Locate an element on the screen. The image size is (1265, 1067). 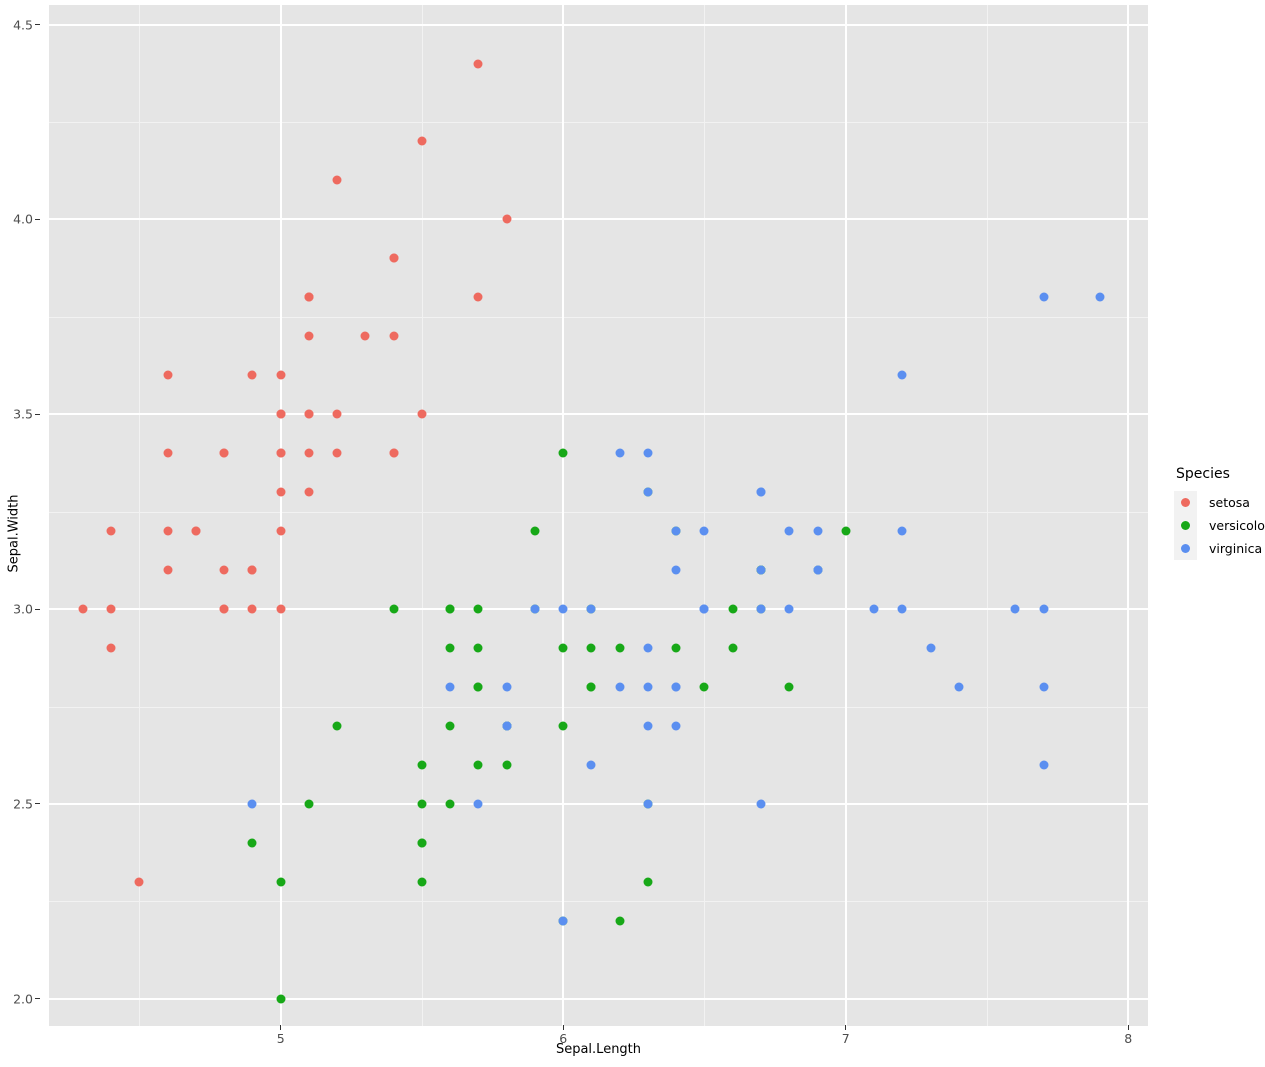
legend-item-virginica: virginica is located at coordinates (1218, 548).